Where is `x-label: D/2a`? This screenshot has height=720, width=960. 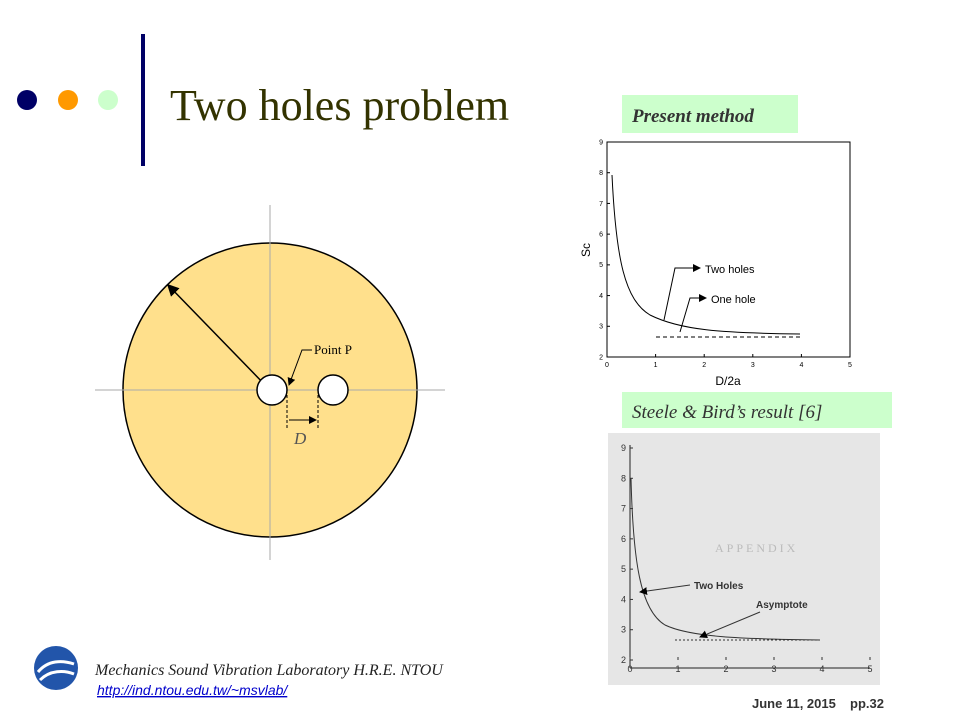 x-label: D/2a is located at coordinates (728, 381).